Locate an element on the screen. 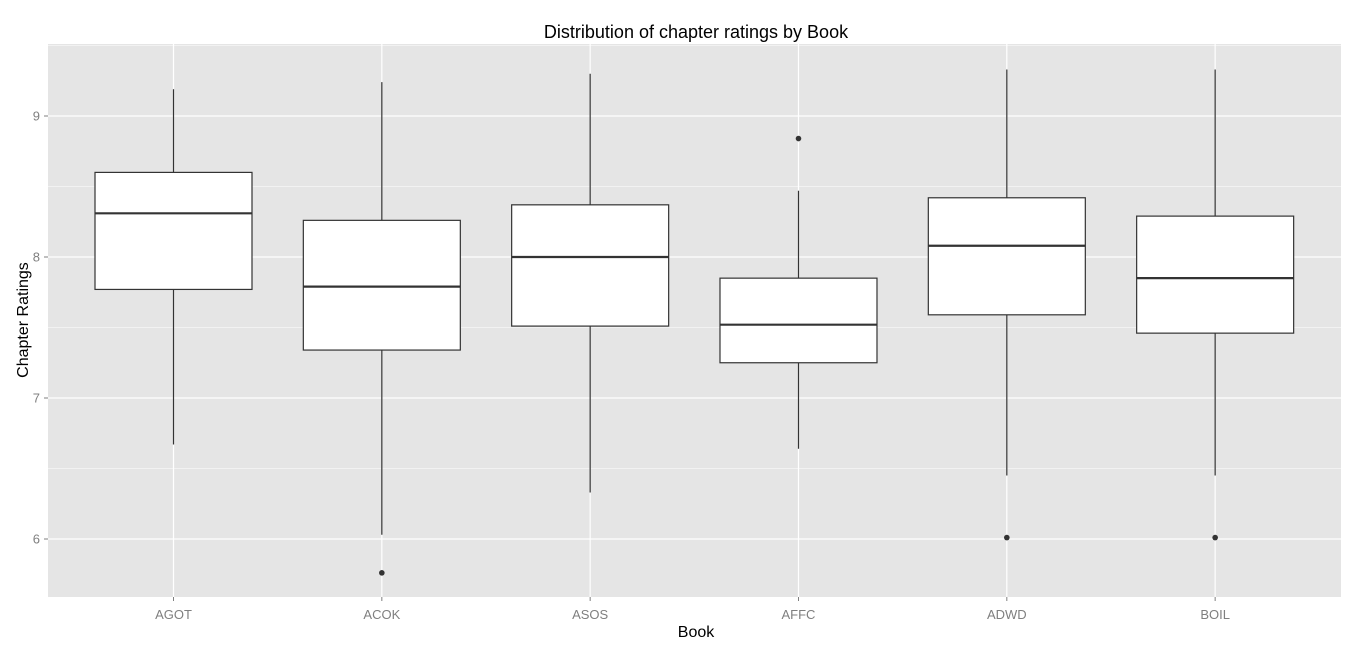 The height and width of the screenshot is (650, 1361). box-acok is located at coordinates (381, 329).